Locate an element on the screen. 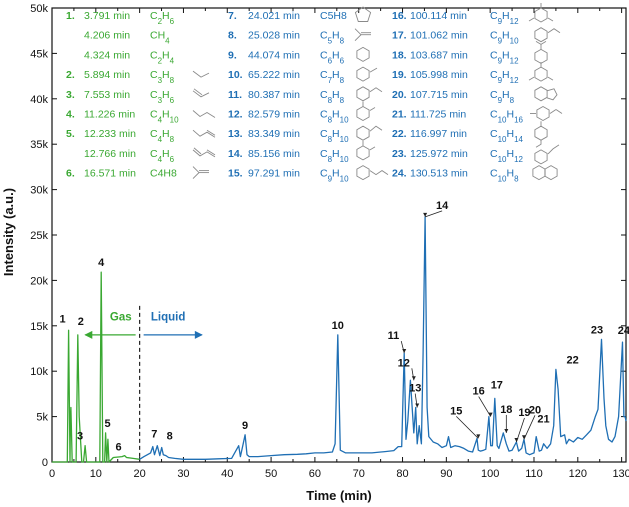  legend-retention-time: 125.972 min is located at coordinates (439, 154).